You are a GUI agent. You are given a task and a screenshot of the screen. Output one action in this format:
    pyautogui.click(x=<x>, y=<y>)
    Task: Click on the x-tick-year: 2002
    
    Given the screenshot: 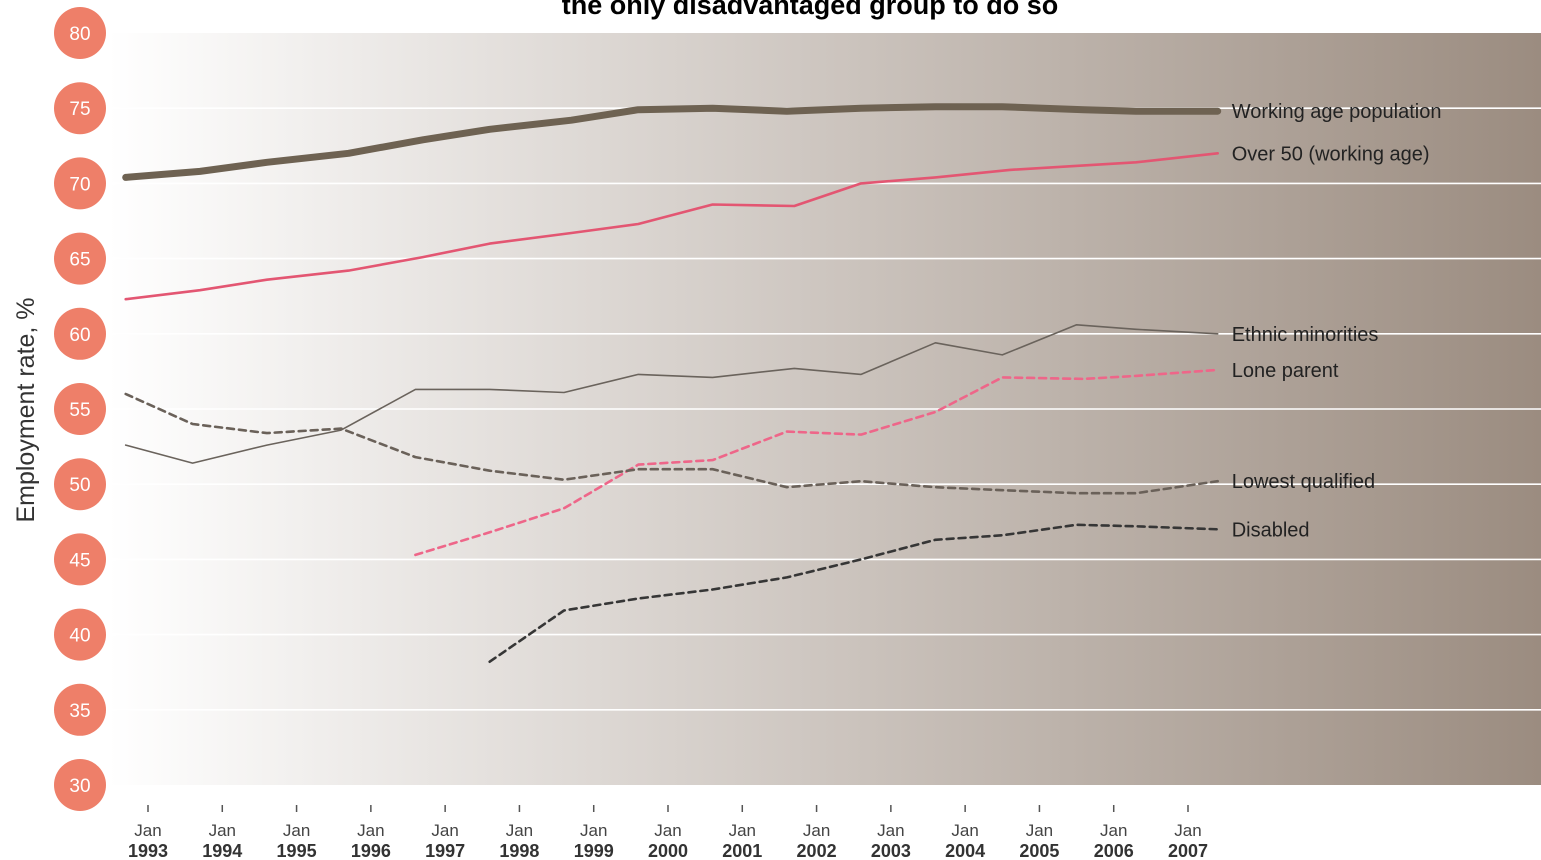 What is the action you would take?
    pyautogui.click(x=817, y=850)
    